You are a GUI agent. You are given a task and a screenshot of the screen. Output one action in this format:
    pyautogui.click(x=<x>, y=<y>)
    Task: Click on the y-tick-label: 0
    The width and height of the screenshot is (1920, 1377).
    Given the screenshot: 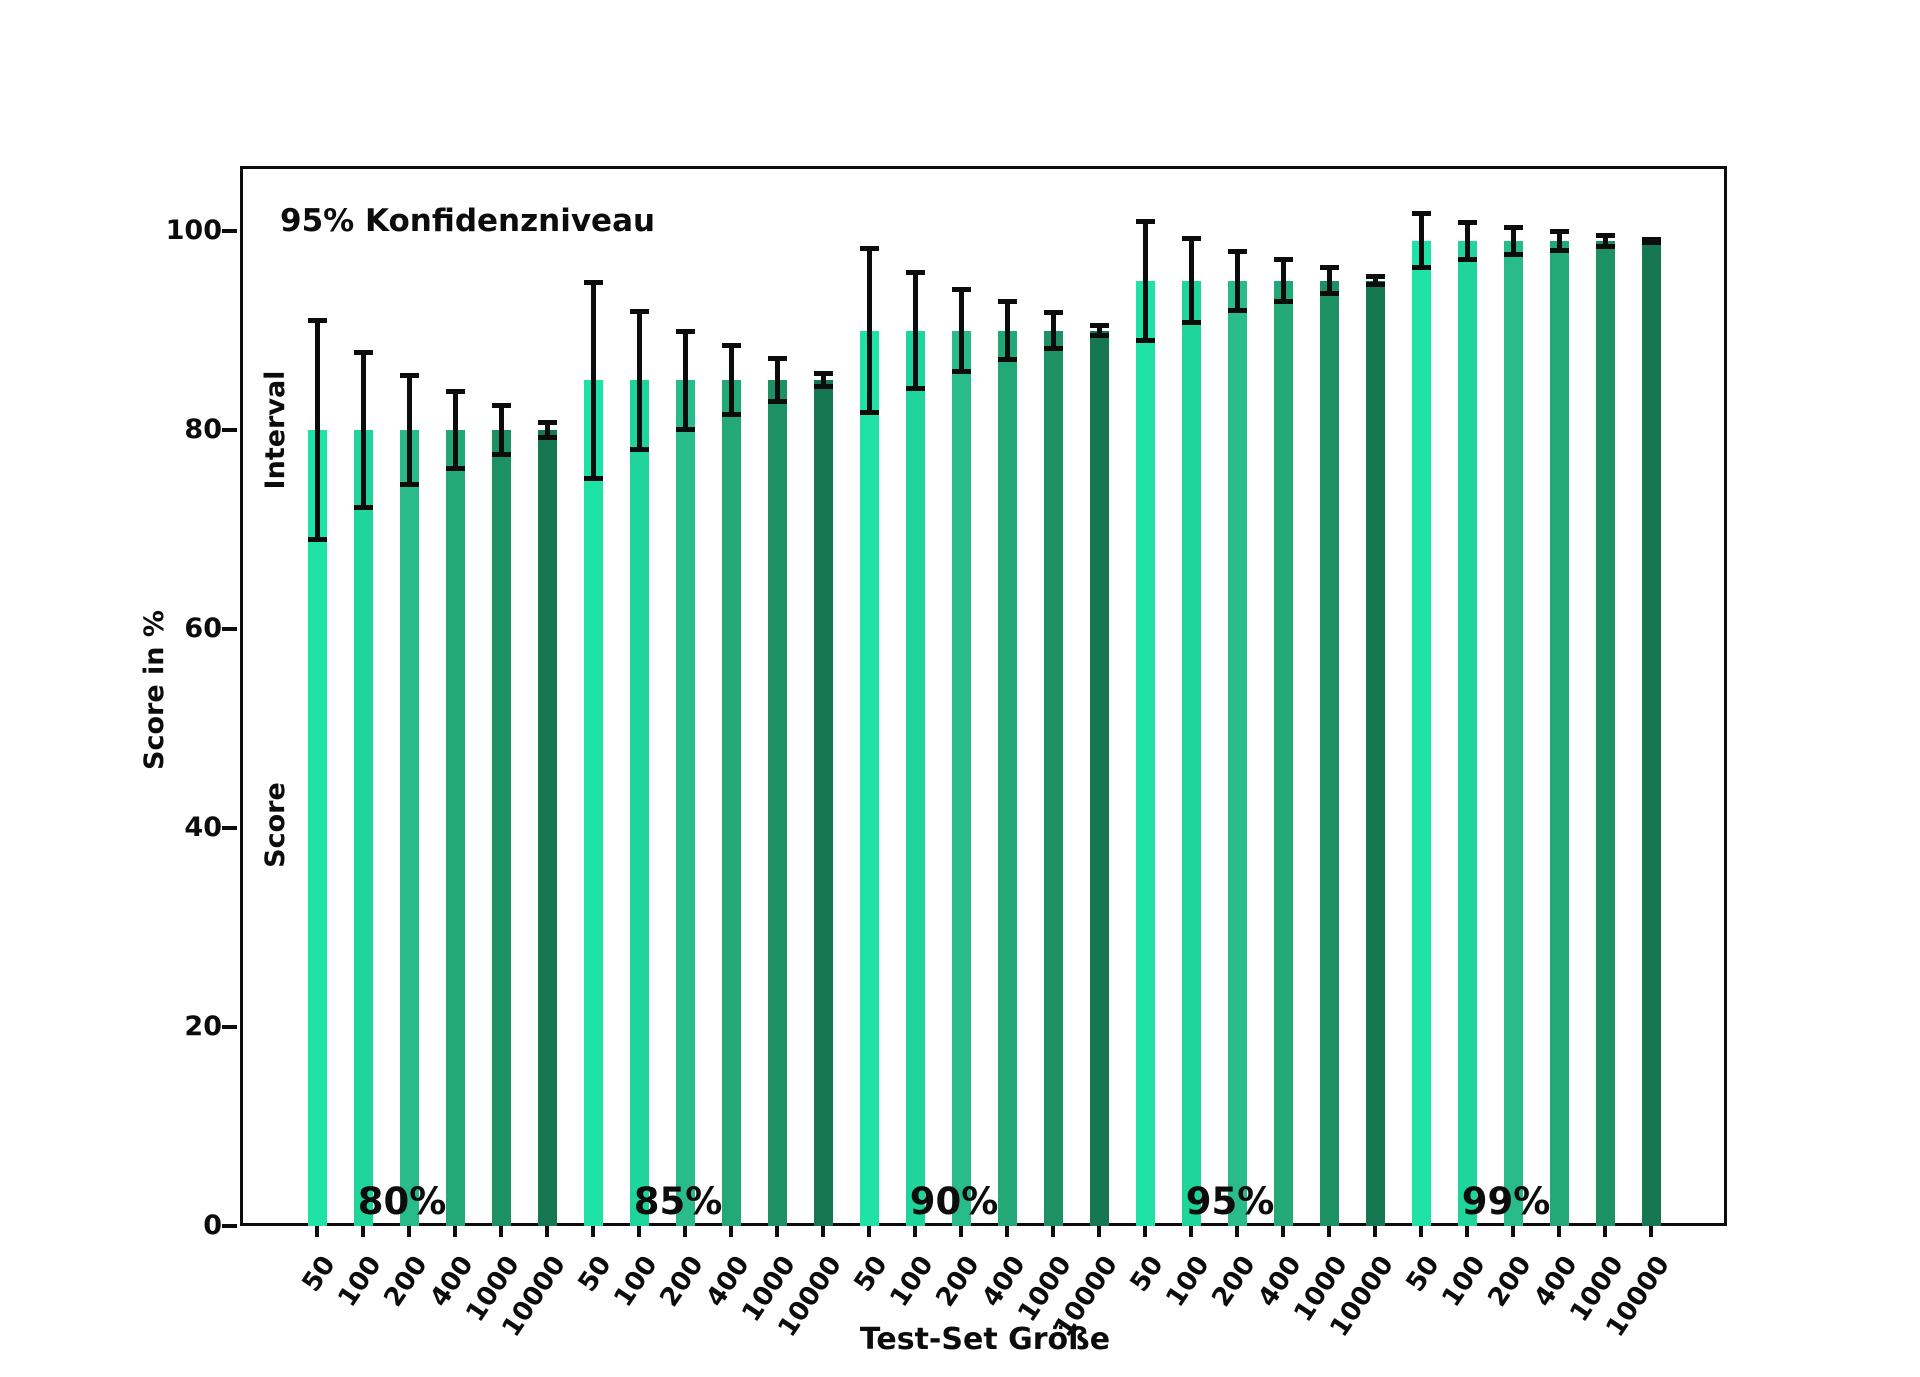 What is the action you would take?
    pyautogui.click(x=212, y=1225)
    